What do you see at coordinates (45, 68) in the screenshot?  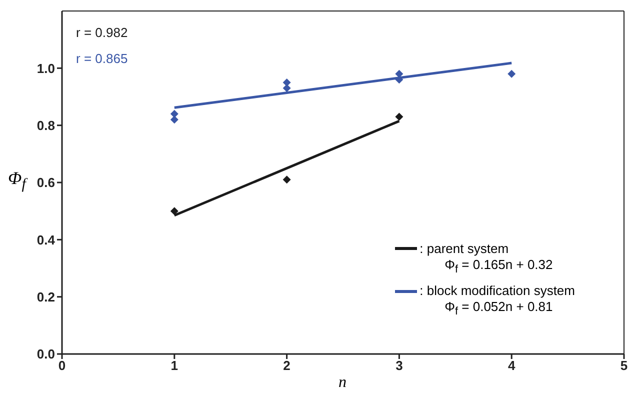 I see `y-tick-label: 1.0` at bounding box center [45, 68].